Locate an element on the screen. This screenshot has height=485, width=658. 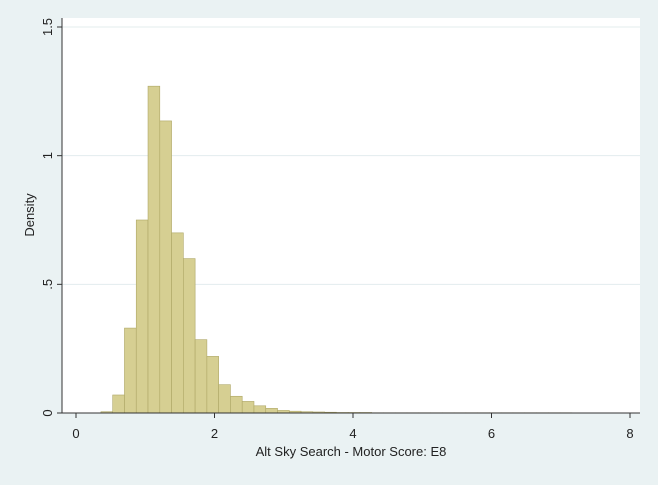
x-tick-label: 0 is located at coordinates (75, 433).